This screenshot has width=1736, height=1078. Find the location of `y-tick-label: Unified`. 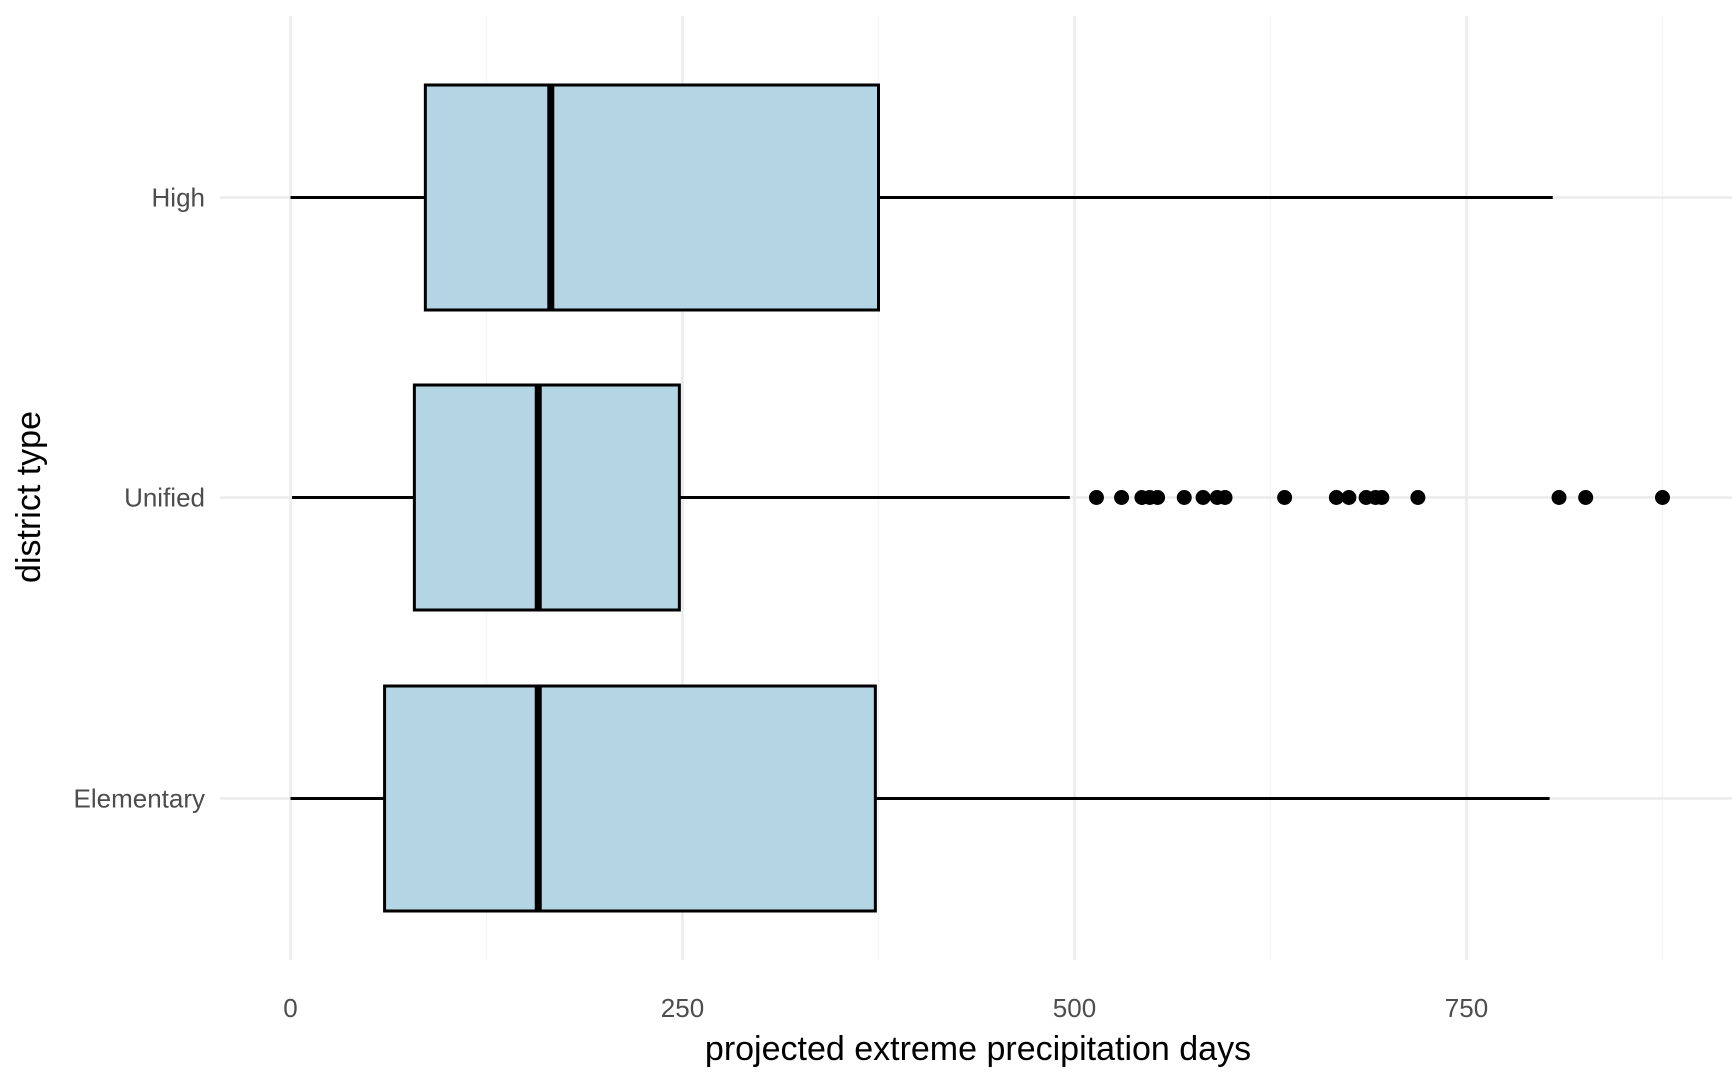

y-tick-label: Unified is located at coordinates (164, 498).